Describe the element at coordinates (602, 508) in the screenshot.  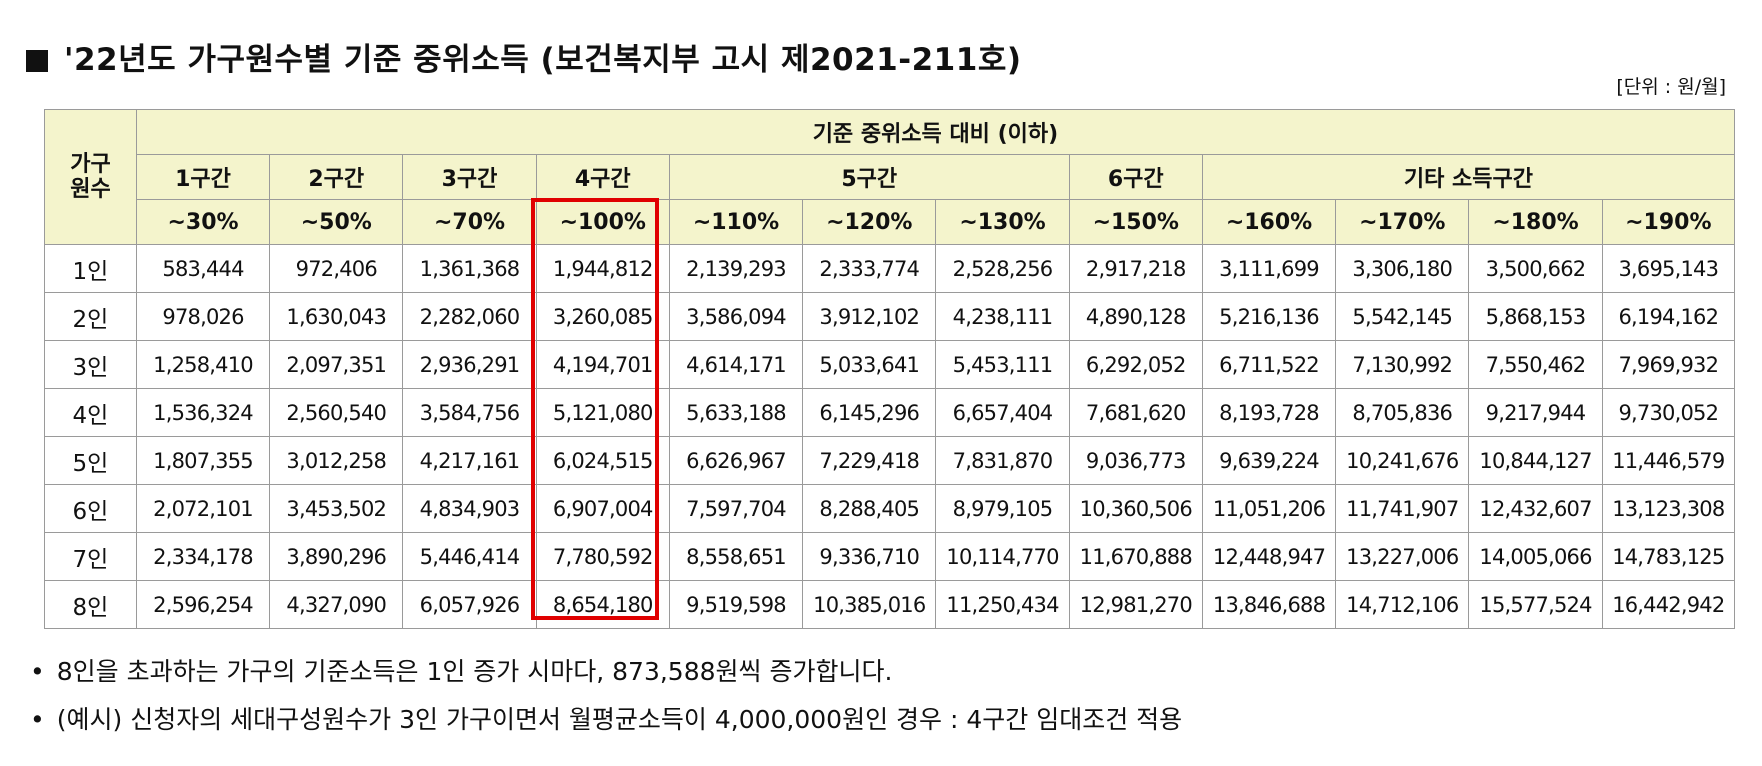
I see `income-cell: 6,907,004` at that location.